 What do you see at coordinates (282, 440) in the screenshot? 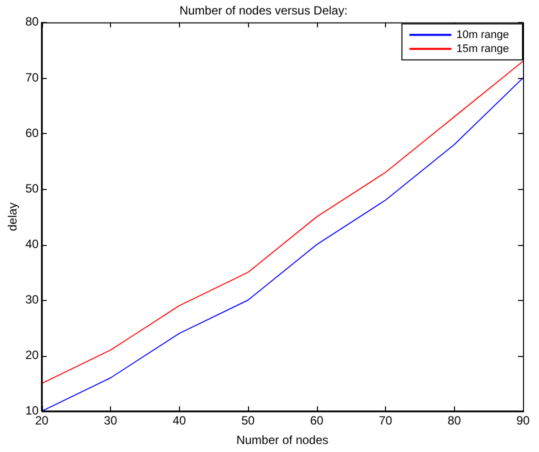
I see `x-axis-title: Number of nodes` at bounding box center [282, 440].